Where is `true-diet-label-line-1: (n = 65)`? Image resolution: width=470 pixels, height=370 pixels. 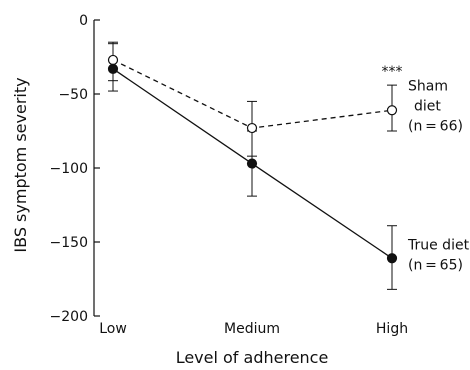 true-diet-label-line-1: (n = 65) is located at coordinates (435, 265).